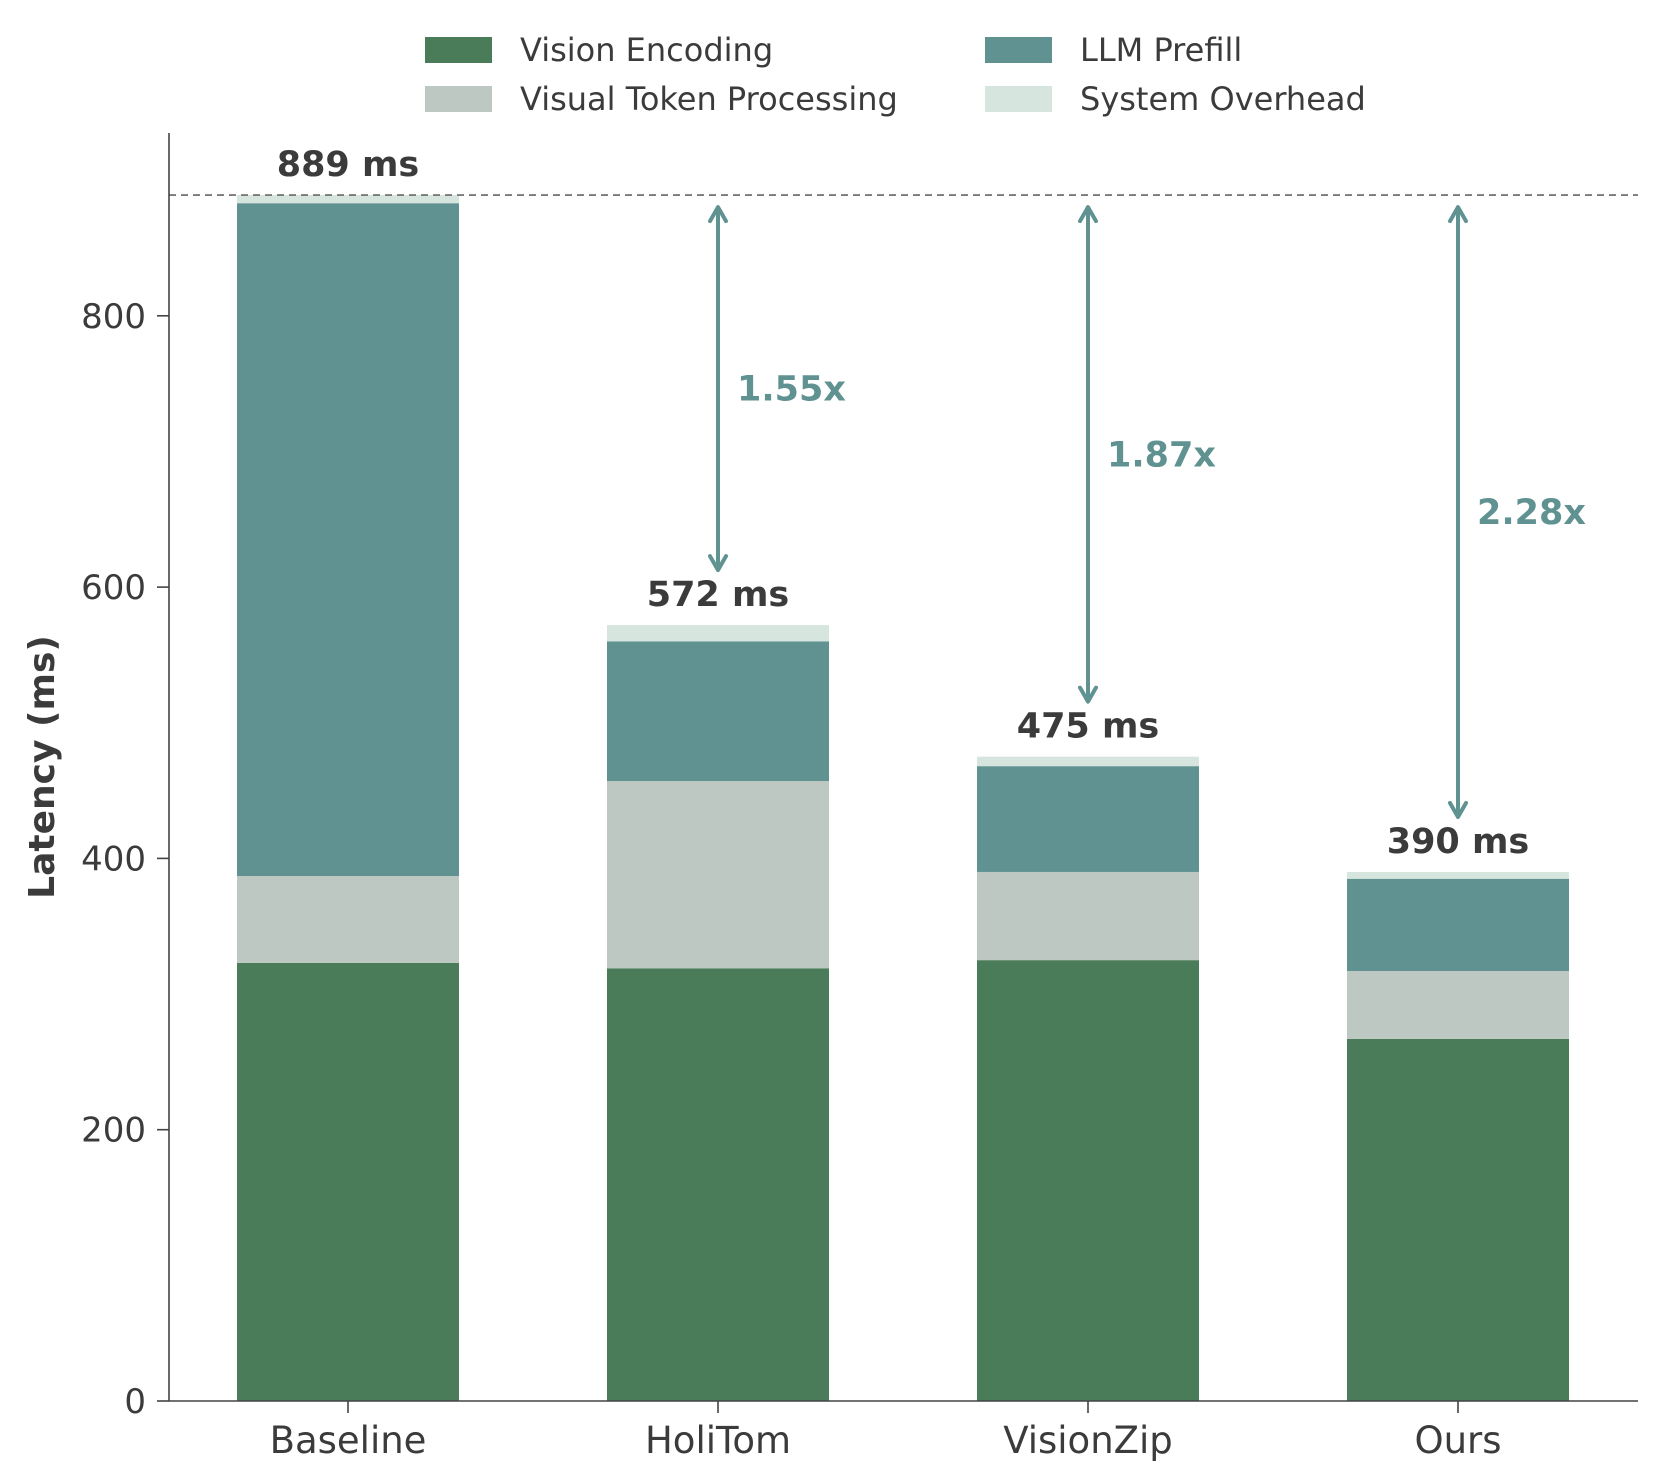 The height and width of the screenshot is (1481, 1653). I want to click on bar-segment-ours-system-overhead, so click(1458, 875).